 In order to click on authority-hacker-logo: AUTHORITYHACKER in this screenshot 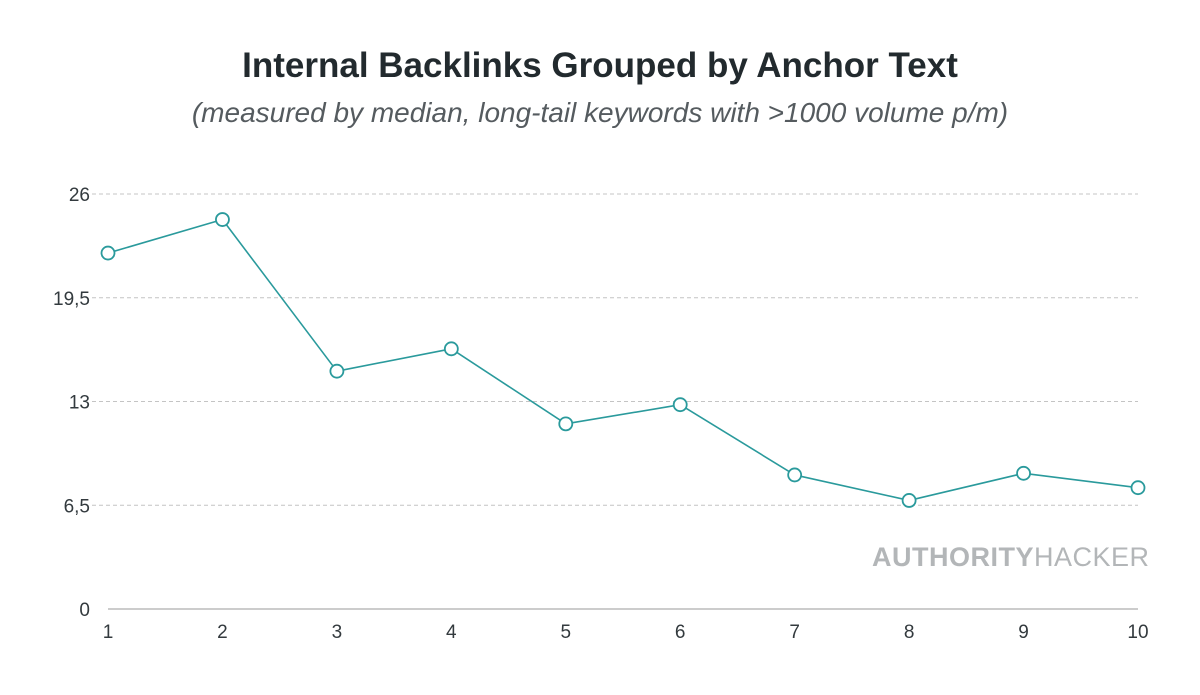, I will do `click(1011, 557)`.